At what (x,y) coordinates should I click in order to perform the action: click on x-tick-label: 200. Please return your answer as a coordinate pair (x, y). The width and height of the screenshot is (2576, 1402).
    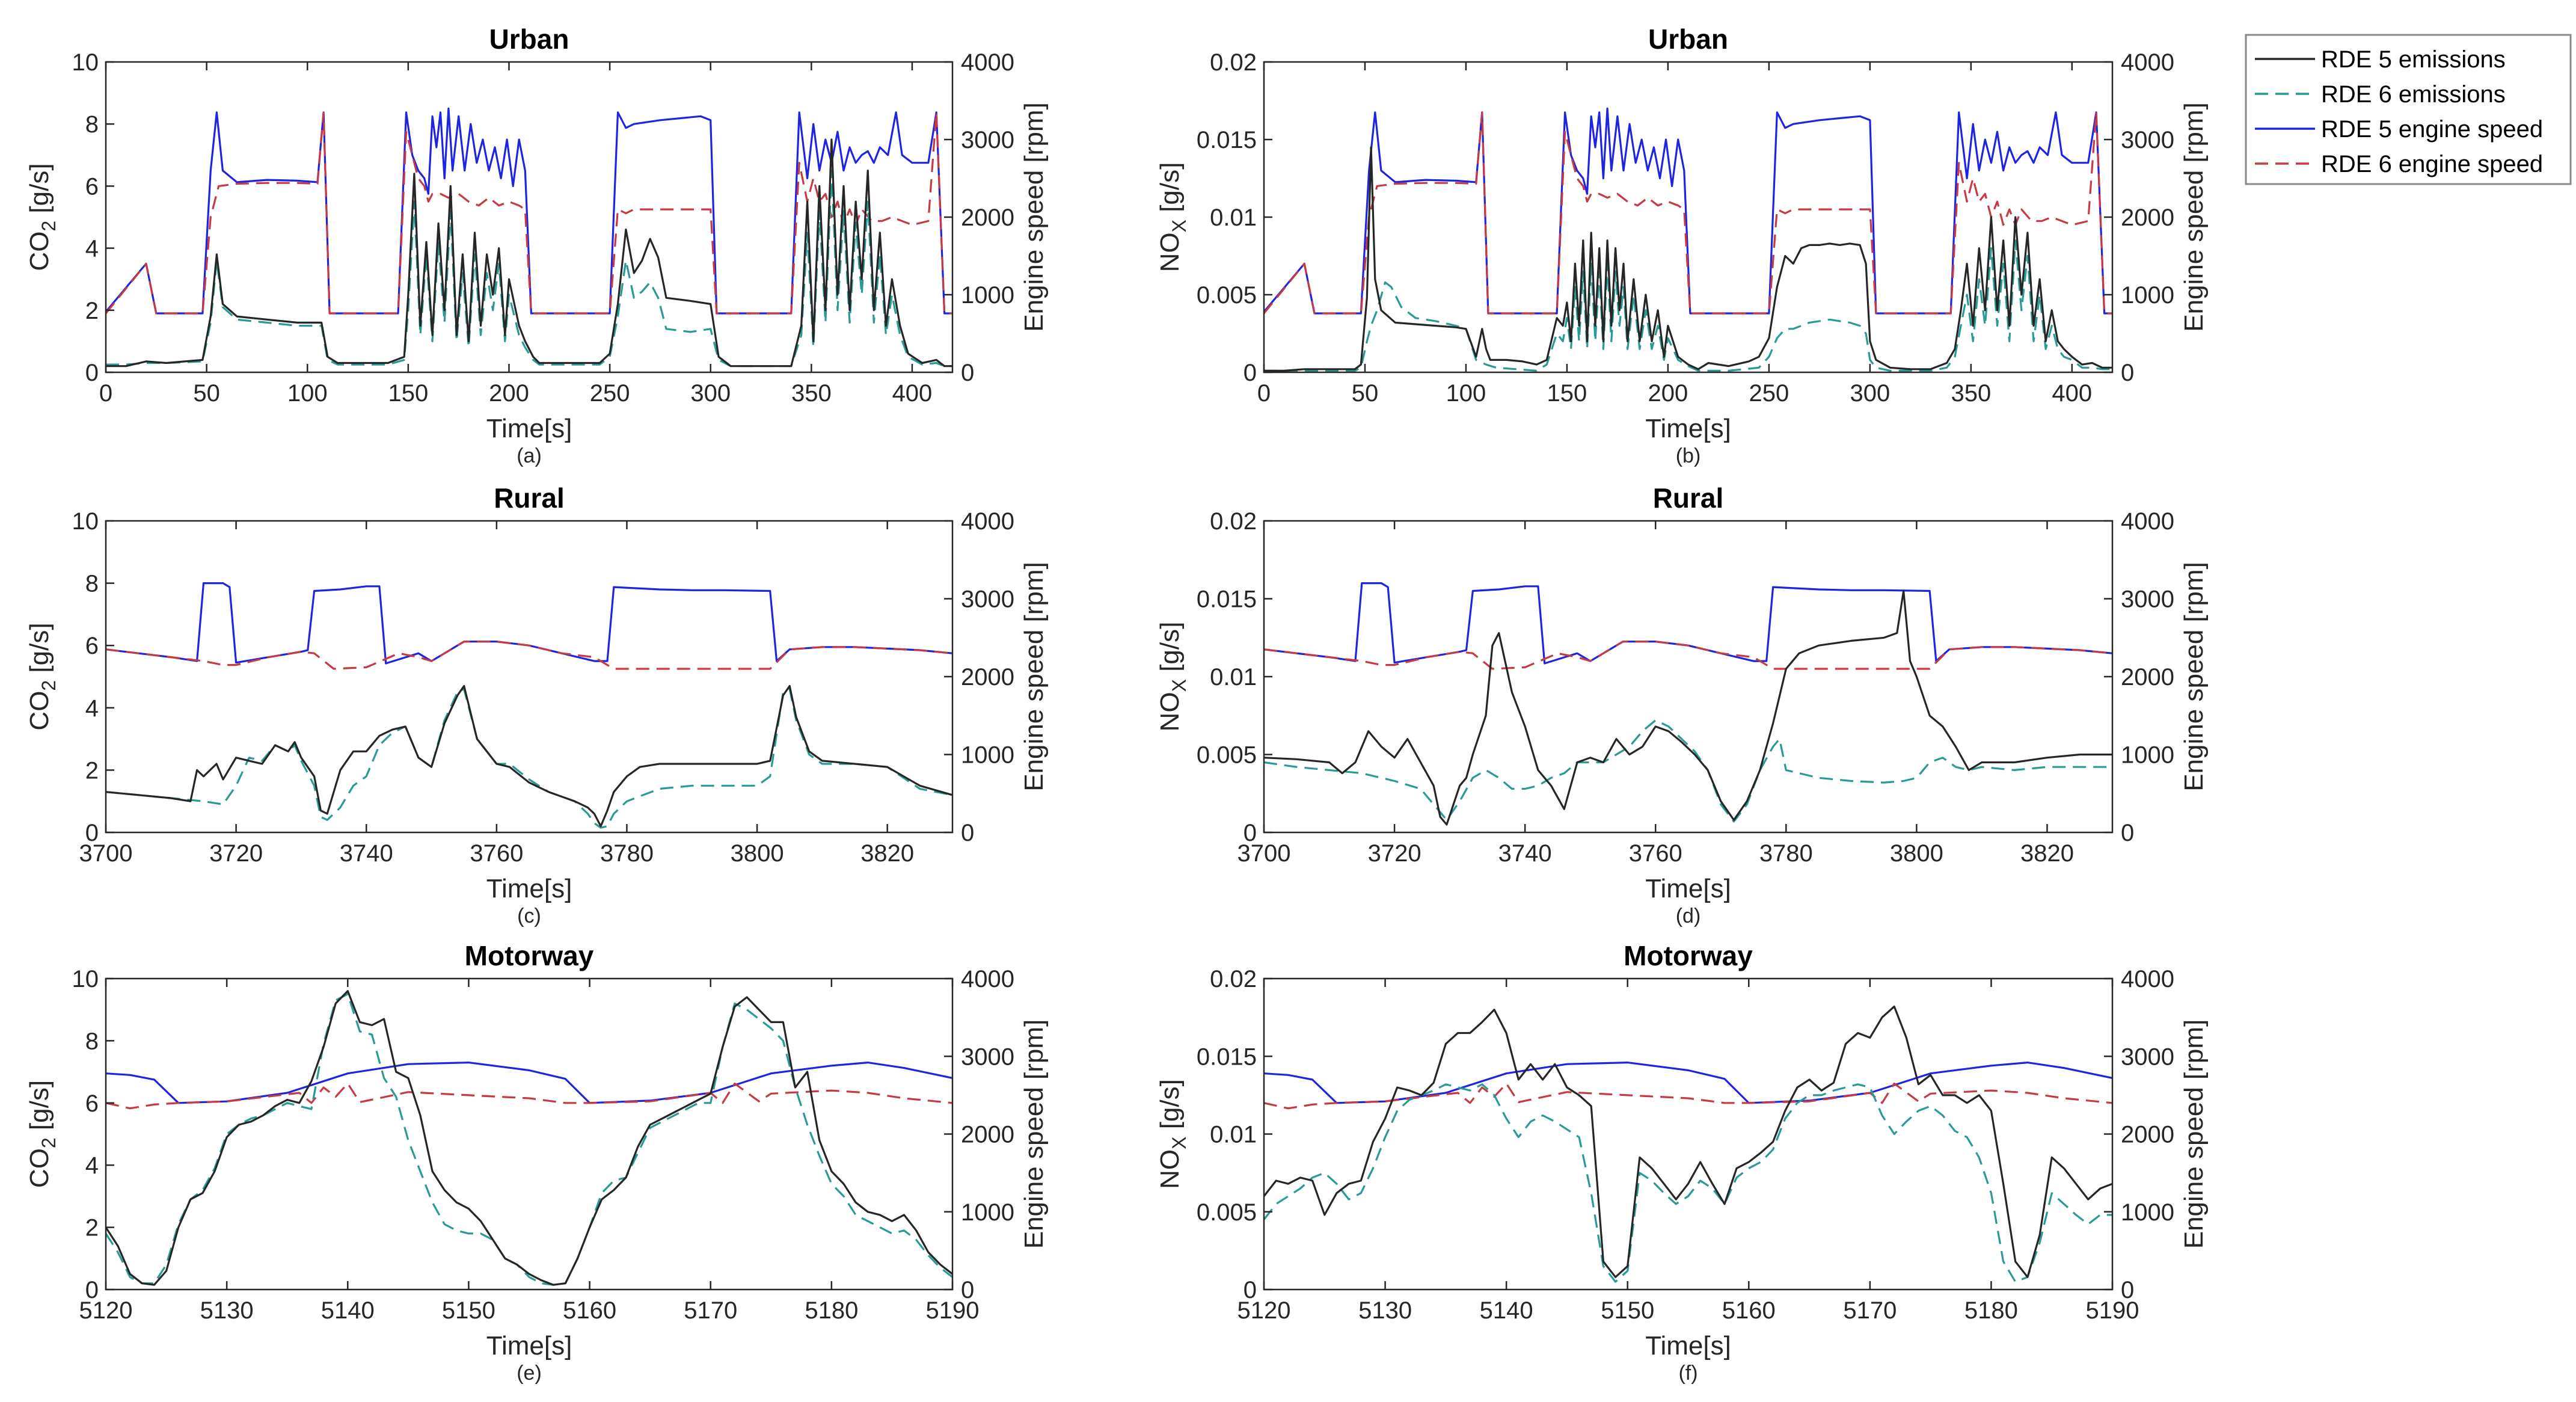
    Looking at the image, I should click on (509, 393).